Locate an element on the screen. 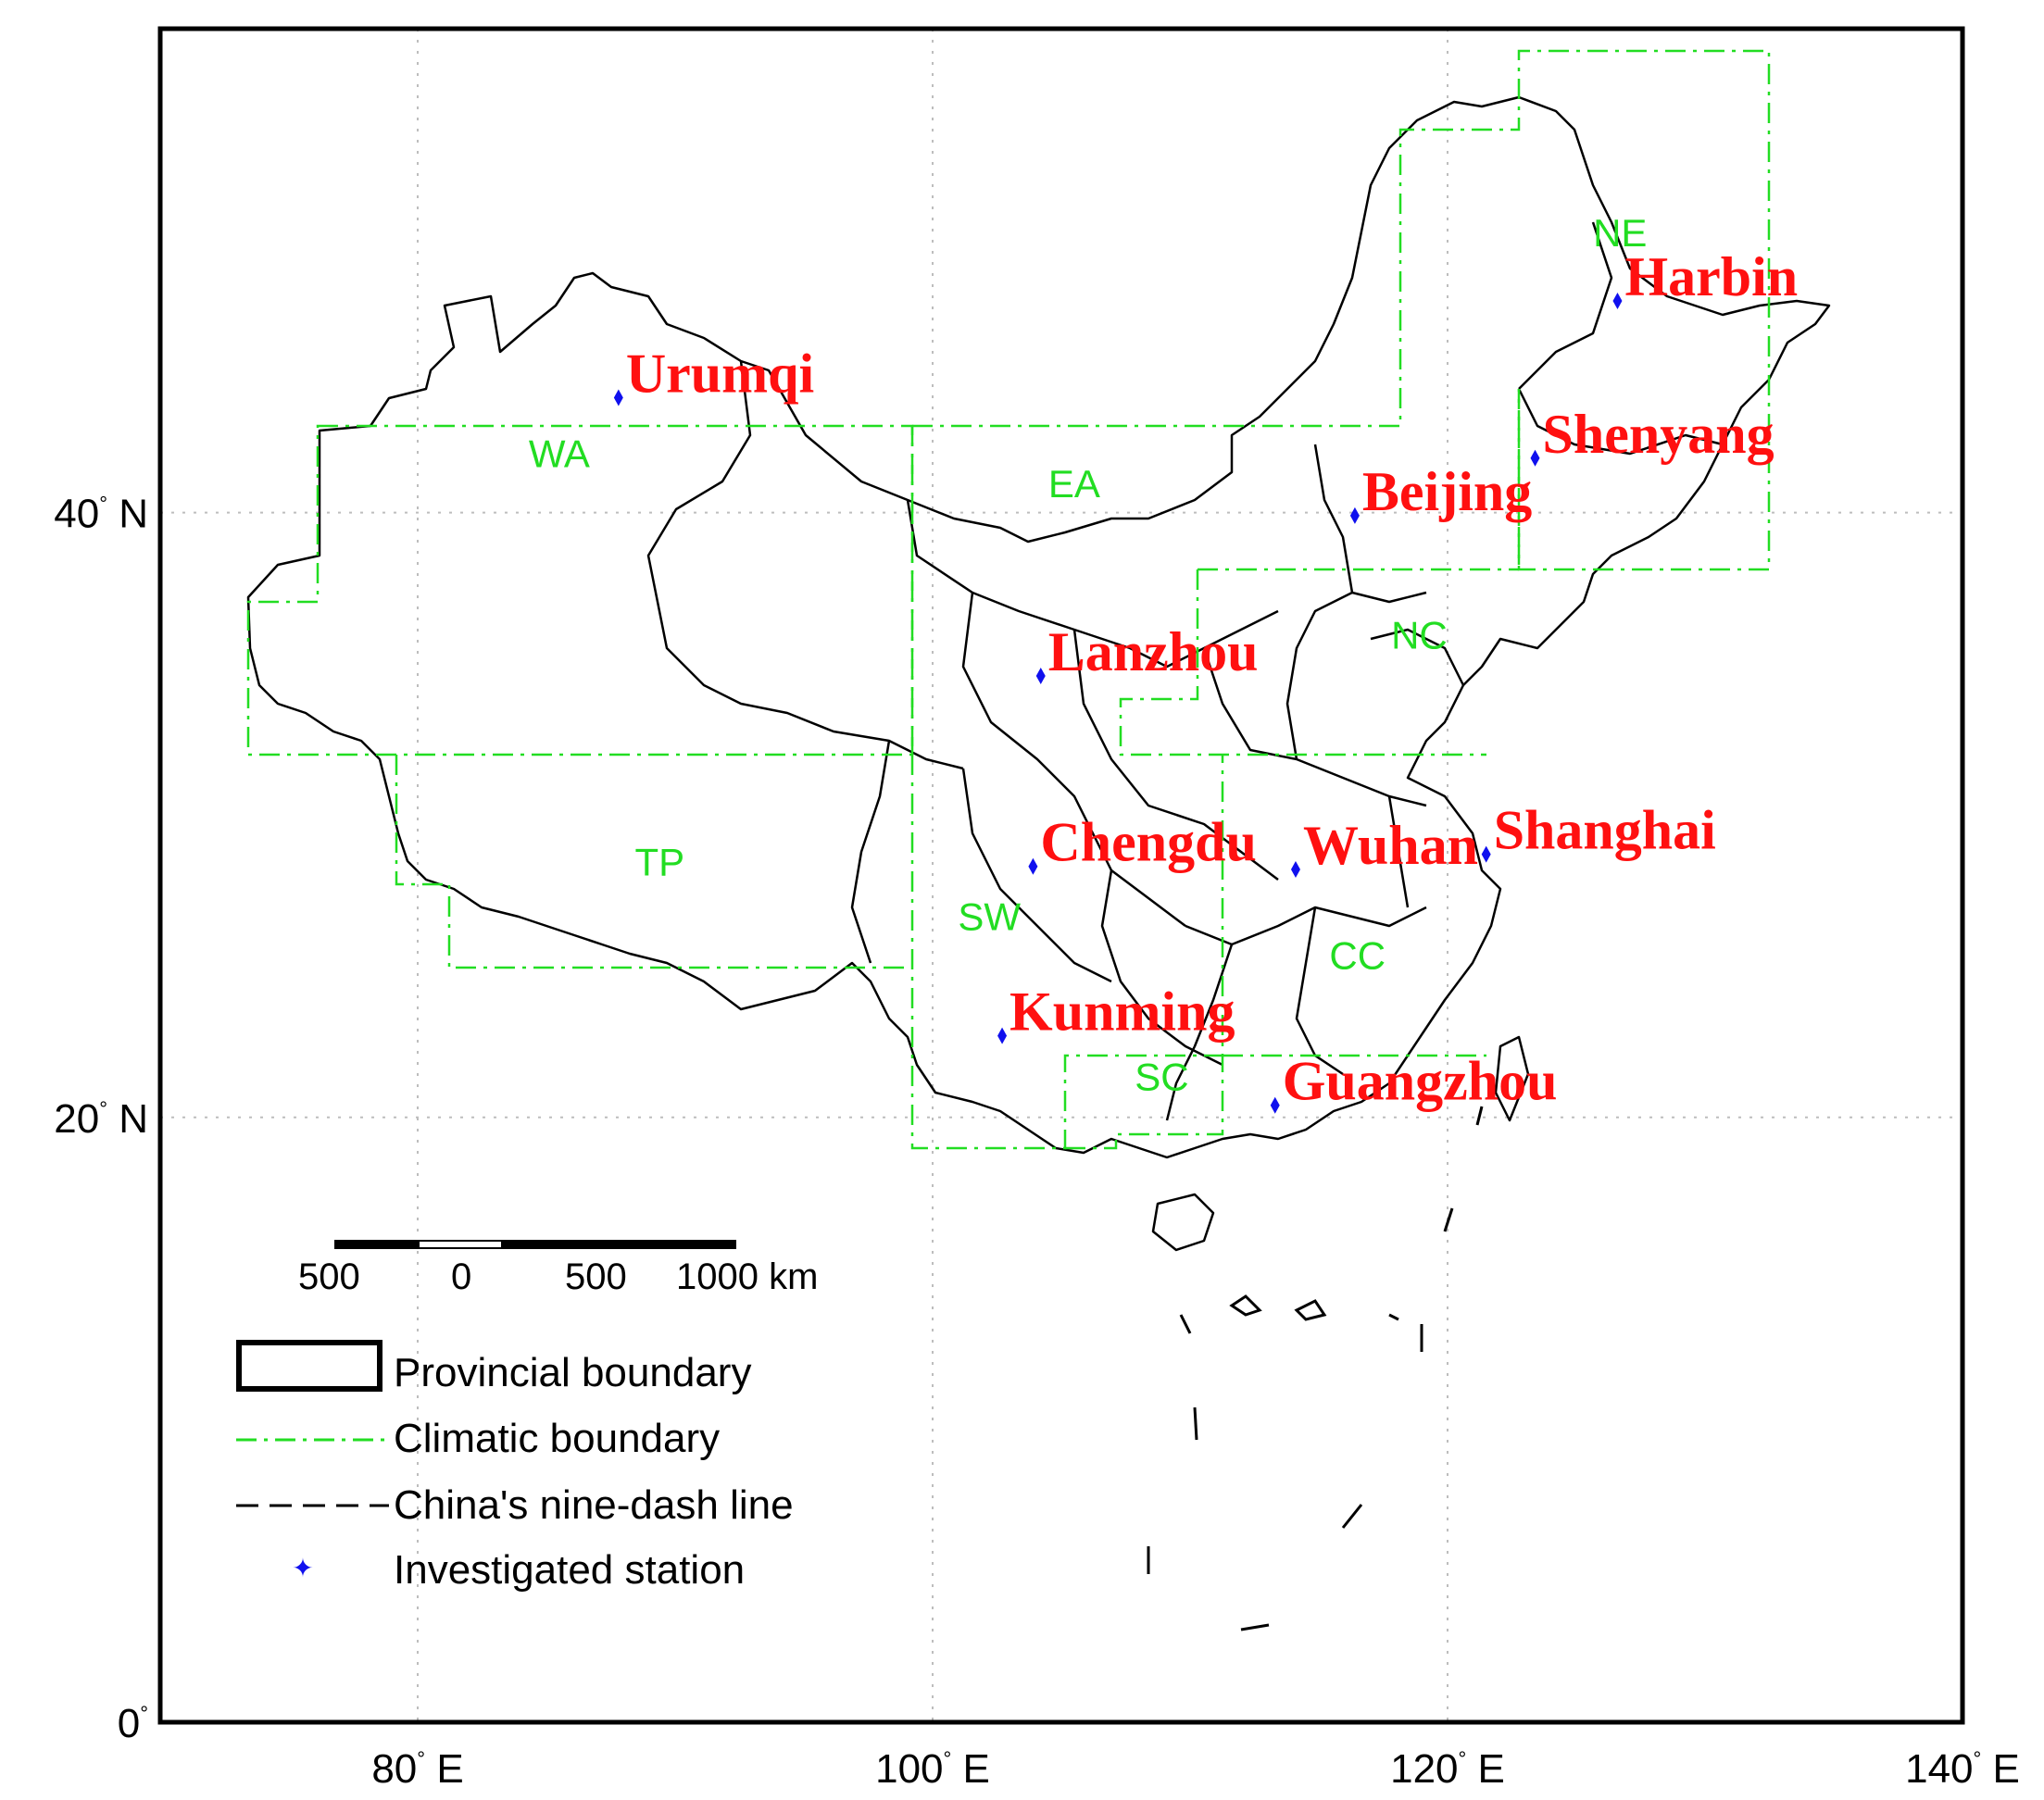 The width and height of the screenshot is (2044, 1800). region-label-ne: NE is located at coordinates (1620, 233).